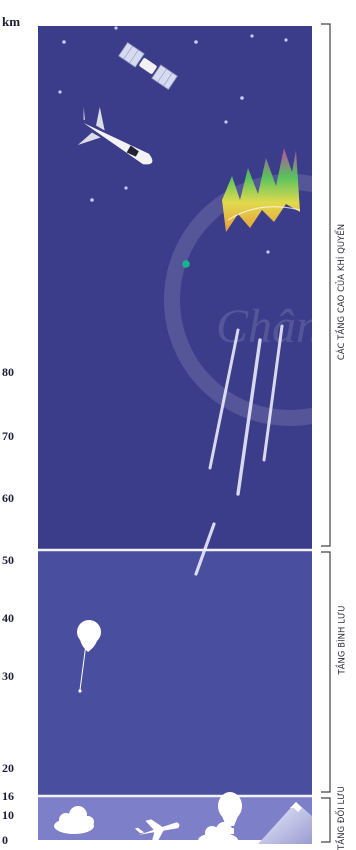 The image size is (356, 850). I want to click on stratosphere-label: TẦNG BÌNH LƯU, so click(340, 640).